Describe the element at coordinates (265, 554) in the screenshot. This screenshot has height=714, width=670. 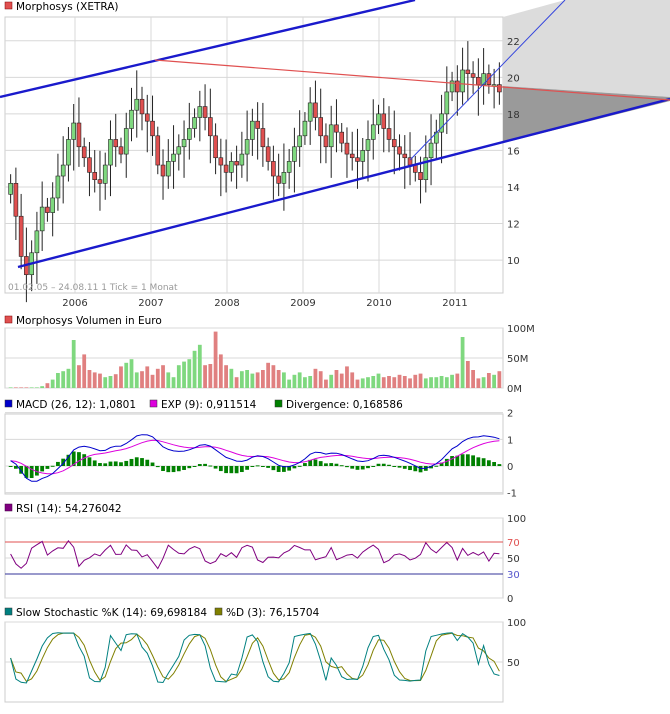
I see `rsi-panel: 0 30 50 70 100 RSI (14): 54,276042` at that location.